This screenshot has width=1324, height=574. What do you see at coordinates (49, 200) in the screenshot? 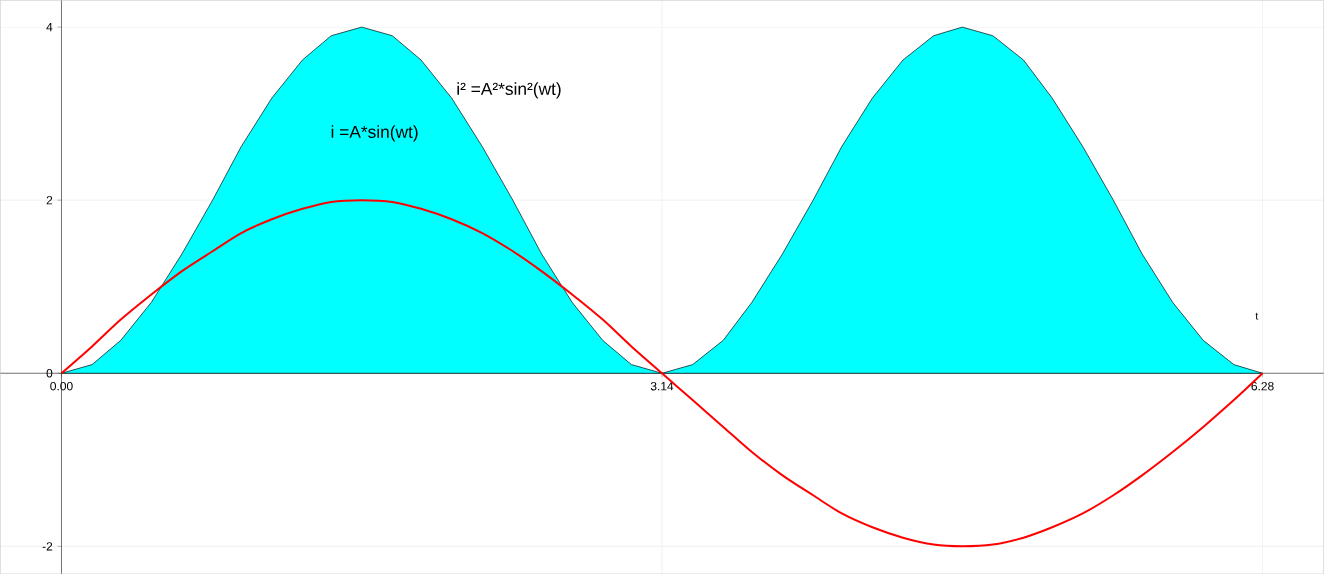
I see `y-tick-label: 2` at bounding box center [49, 200].